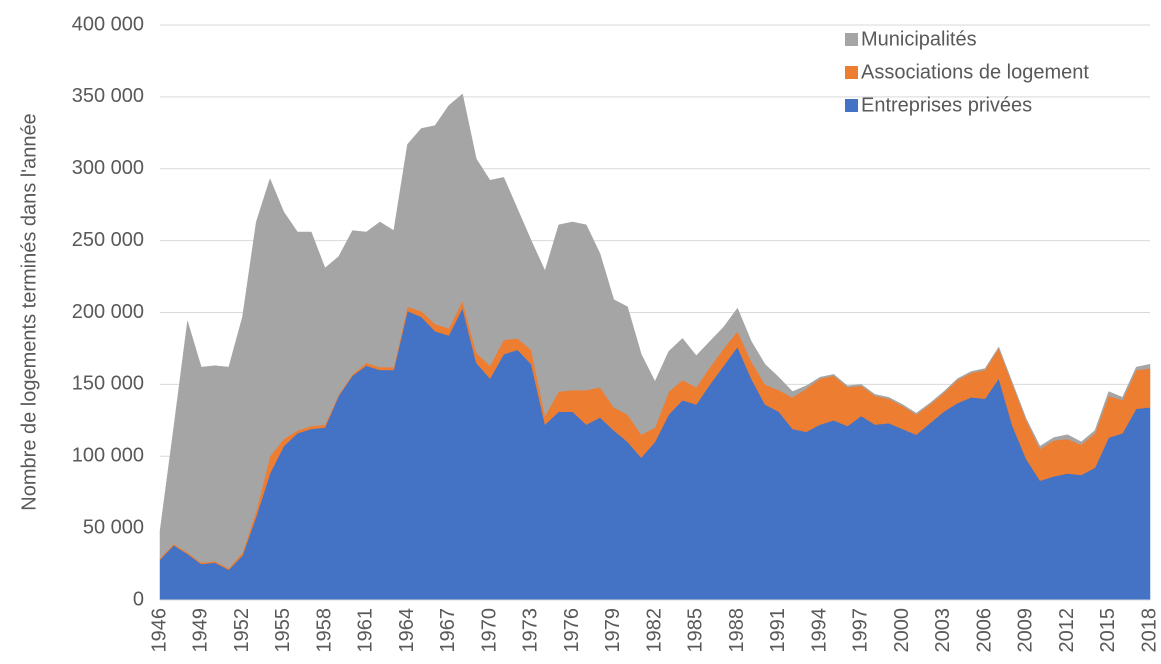  Describe the element at coordinates (984, 630) in the screenshot. I see `x-tick-label: 2006` at that location.